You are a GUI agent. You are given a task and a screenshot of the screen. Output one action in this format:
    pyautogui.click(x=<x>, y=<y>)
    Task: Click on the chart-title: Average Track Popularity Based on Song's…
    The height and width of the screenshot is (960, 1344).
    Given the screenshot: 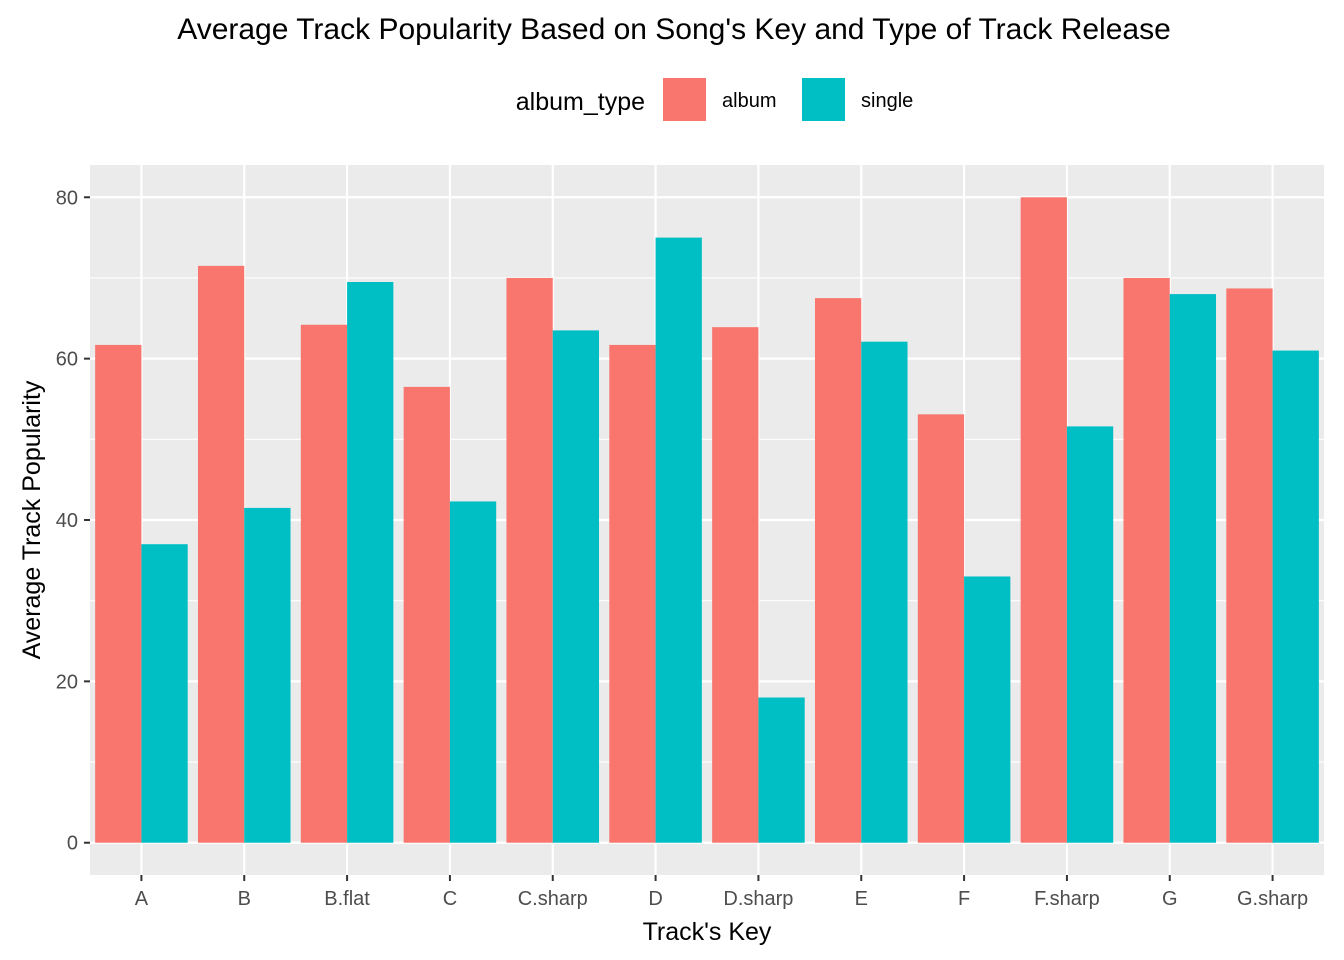 What is the action you would take?
    pyautogui.click(x=674, y=29)
    